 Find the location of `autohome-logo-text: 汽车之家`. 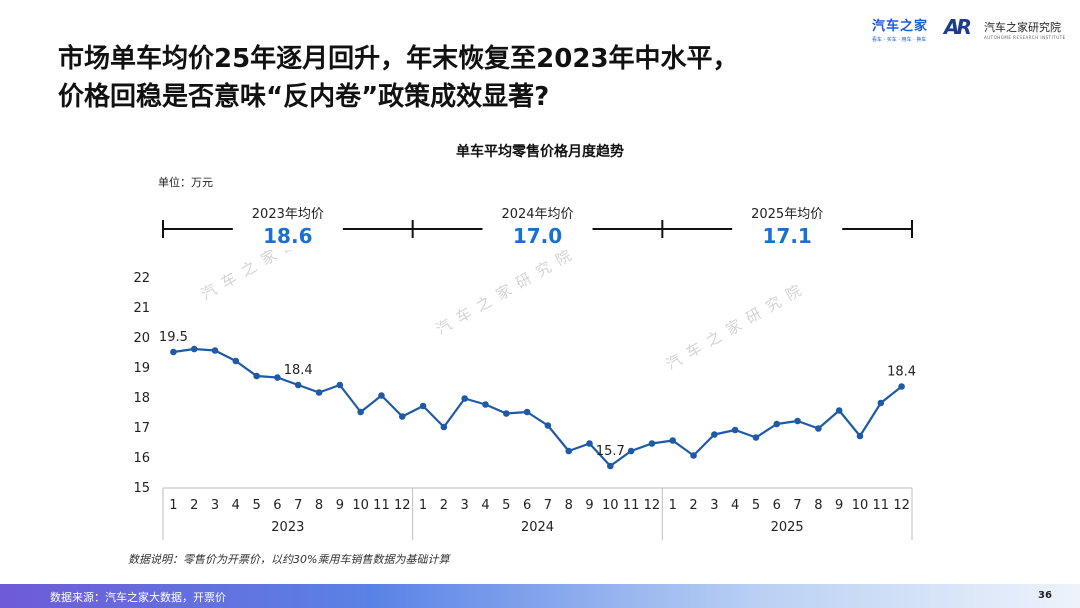

autohome-logo-text: 汽车之家 is located at coordinates (900, 26).